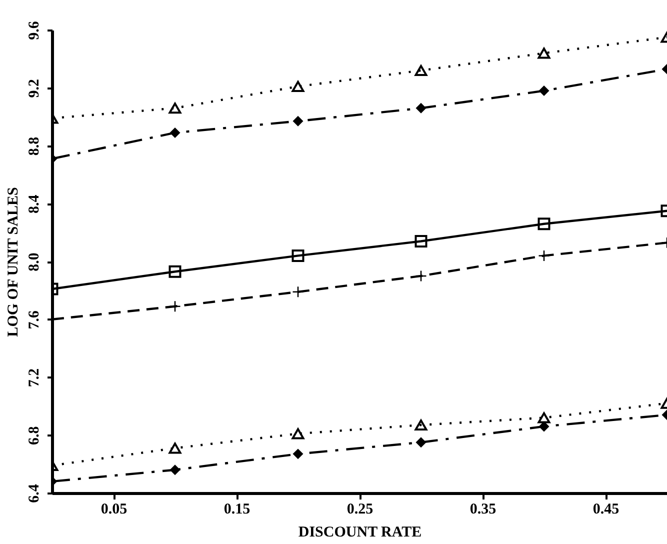 The height and width of the screenshot is (544, 667). I want to click on x-tick-label: 0.05, so click(114, 510).